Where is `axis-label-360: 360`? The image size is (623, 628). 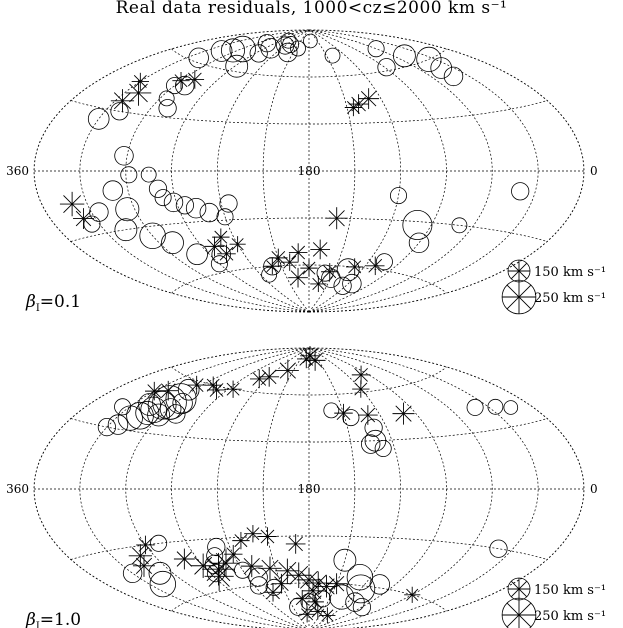
axis-label-360: 360 is located at coordinates (17, 489).